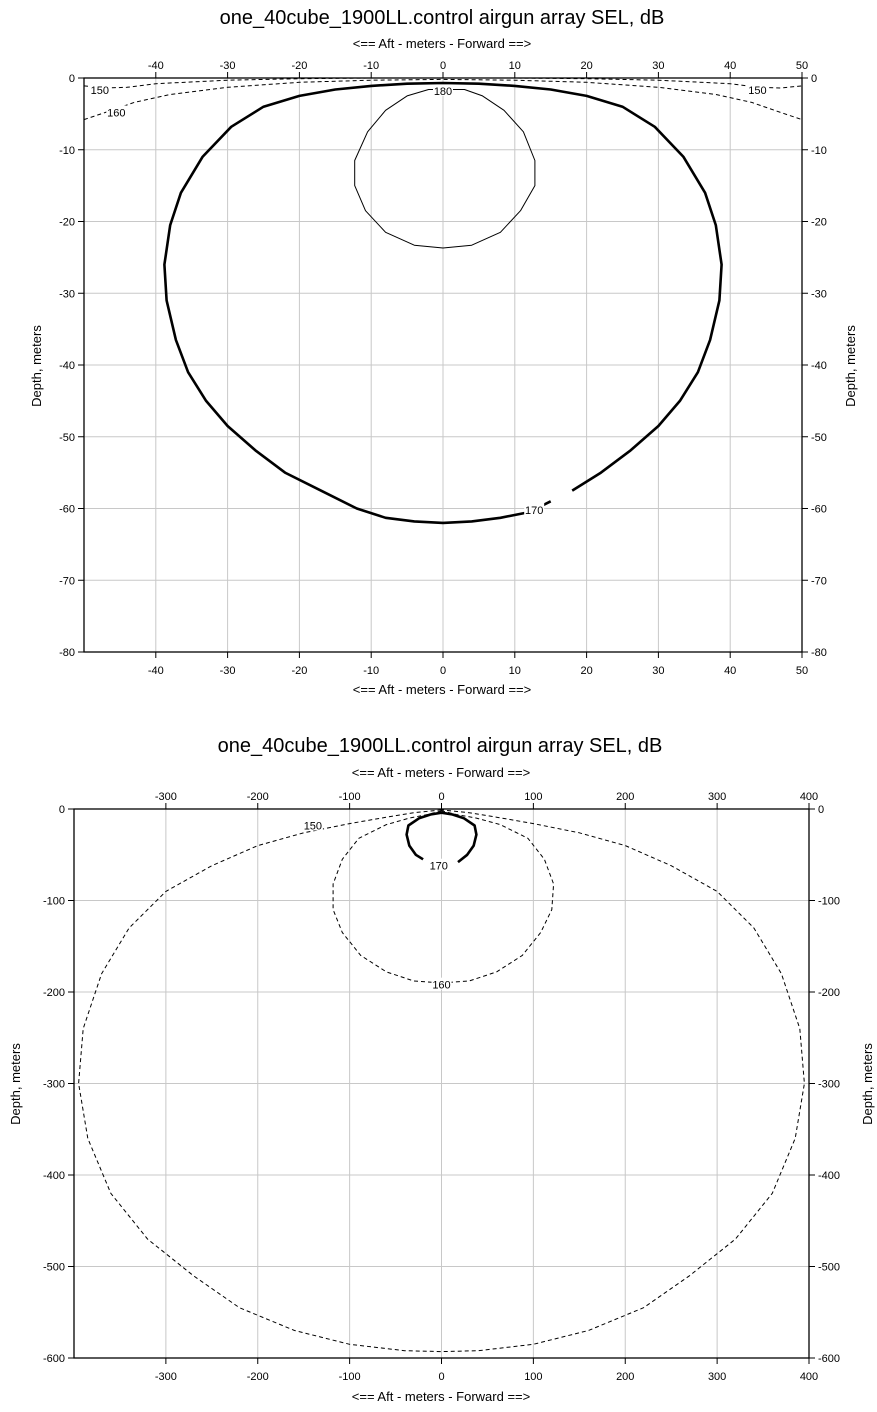 The image size is (877, 1412). I want to click on x-tick-label-bottom: 20, so click(586, 671).